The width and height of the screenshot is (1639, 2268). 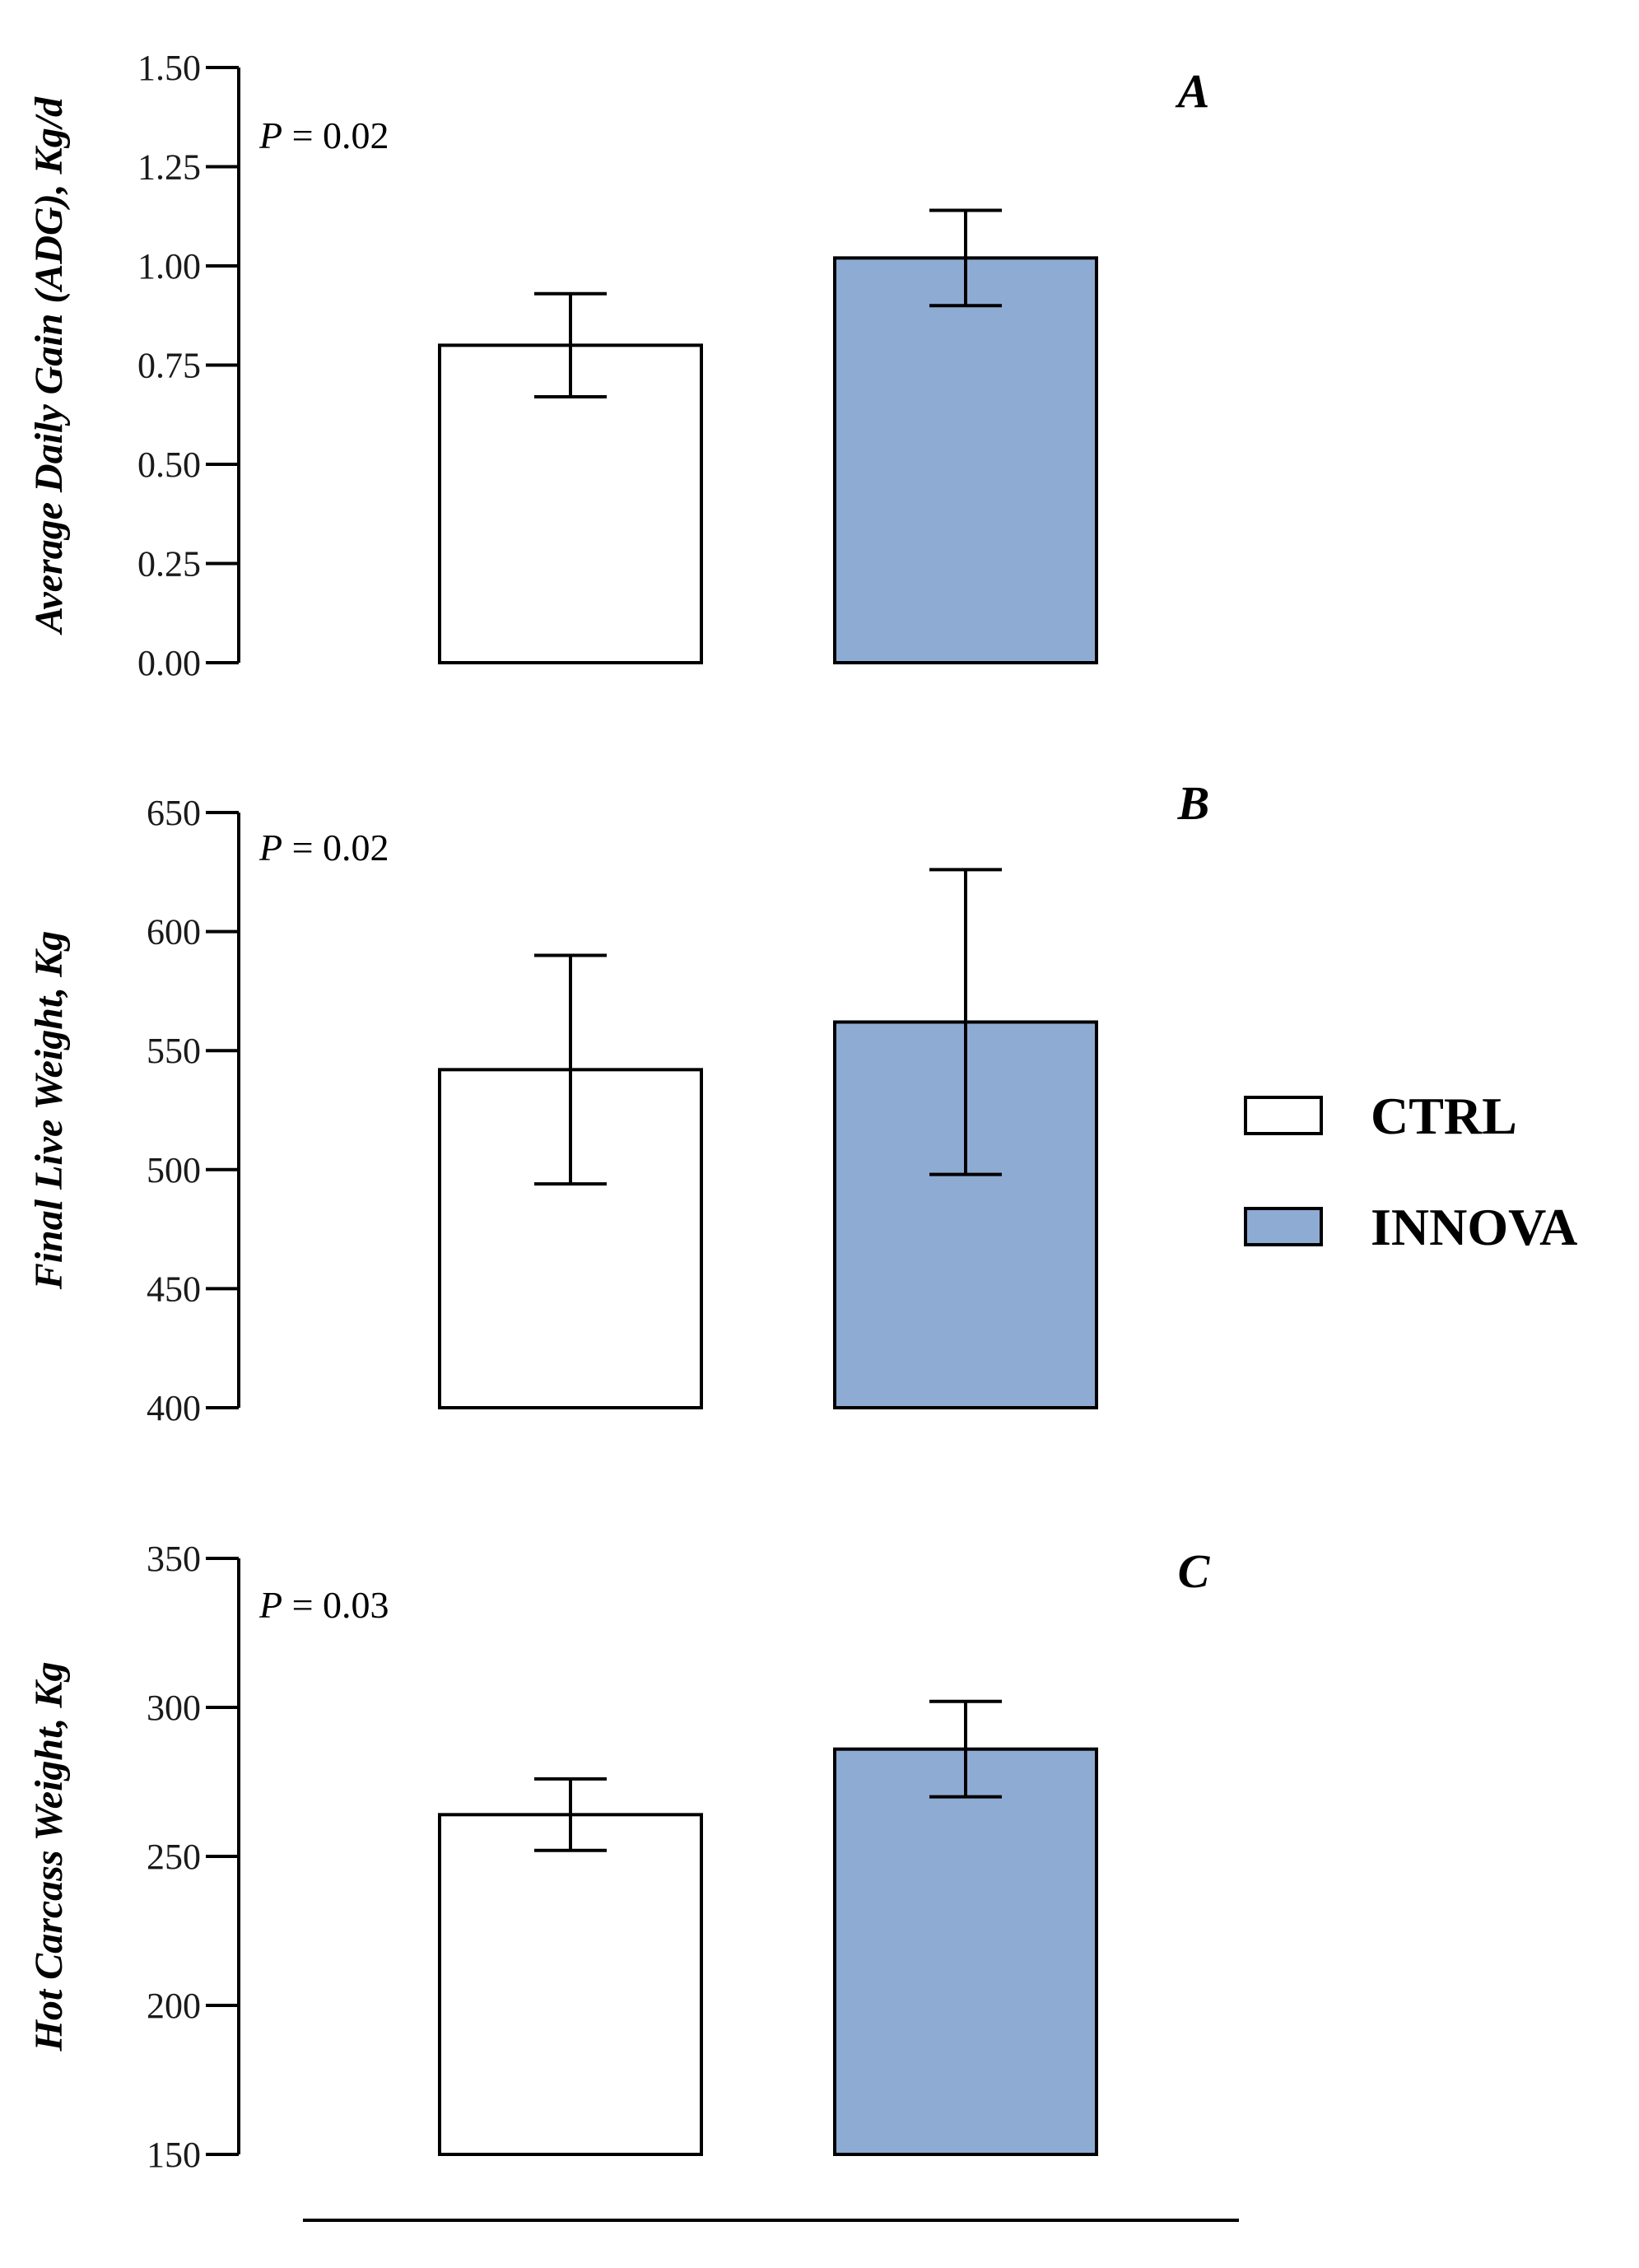 I want to click on legend-label-ctrl: CTRL, so click(x=1444, y=1116).